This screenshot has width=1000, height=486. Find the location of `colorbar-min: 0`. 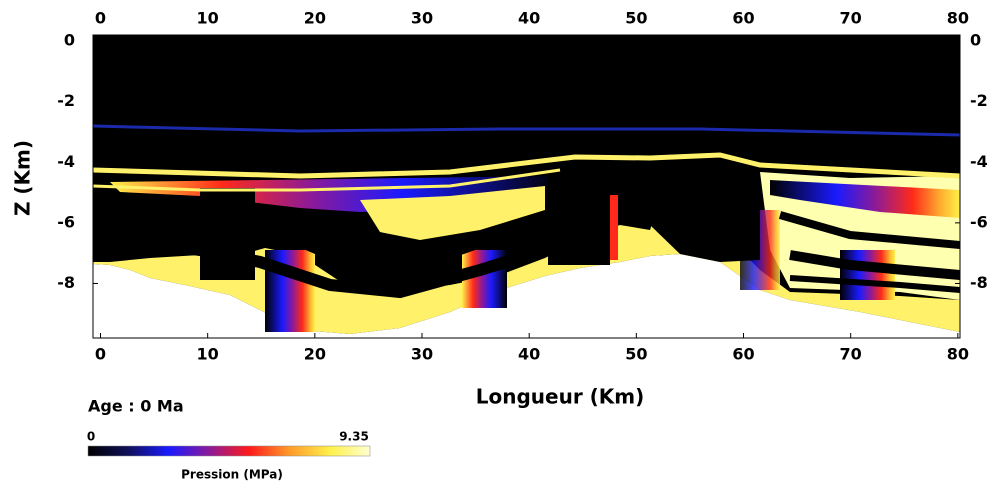

colorbar-min: 0 is located at coordinates (91, 437).